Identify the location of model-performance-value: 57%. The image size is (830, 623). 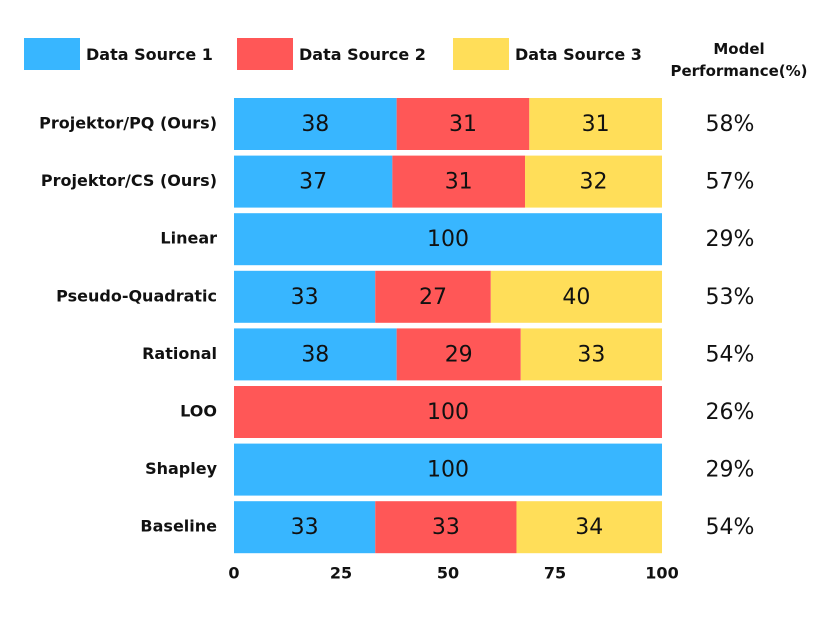
(730, 182).